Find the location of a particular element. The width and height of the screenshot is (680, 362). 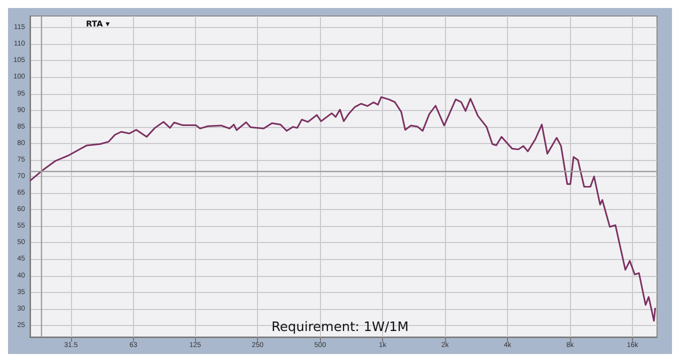

annotation: RTA ▾ is located at coordinates (98, 24).